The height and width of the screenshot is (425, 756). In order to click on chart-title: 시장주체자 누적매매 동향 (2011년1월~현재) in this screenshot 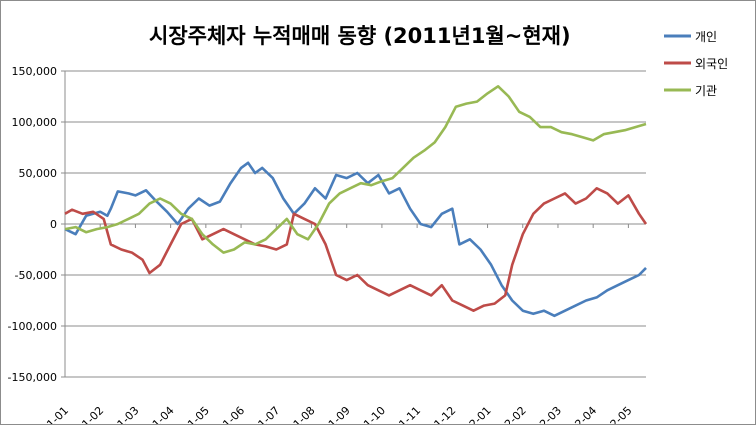, I will do `click(360, 36)`.